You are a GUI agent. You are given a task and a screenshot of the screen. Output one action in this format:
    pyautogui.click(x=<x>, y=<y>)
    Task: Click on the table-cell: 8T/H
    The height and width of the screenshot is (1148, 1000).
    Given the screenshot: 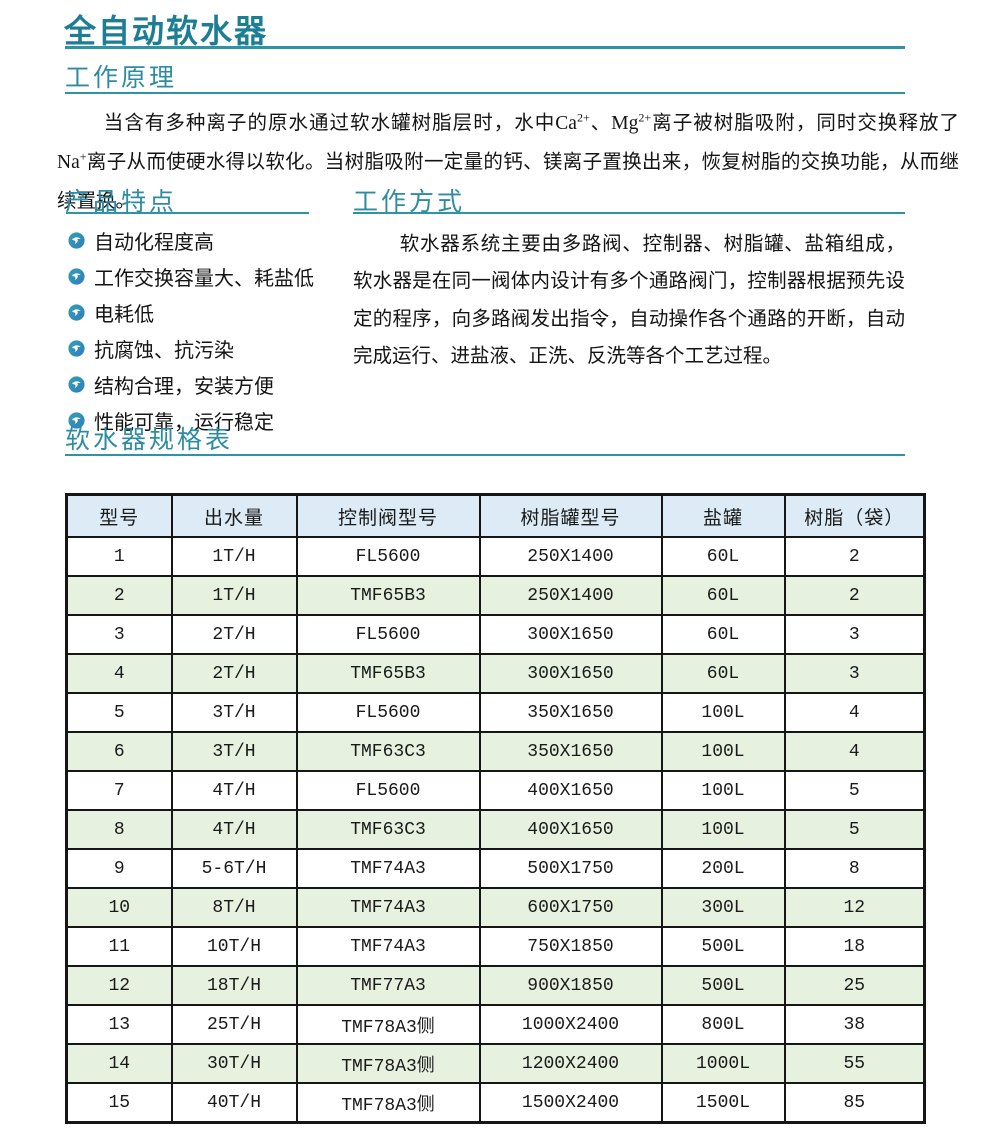 What is the action you would take?
    pyautogui.click(x=234, y=907)
    